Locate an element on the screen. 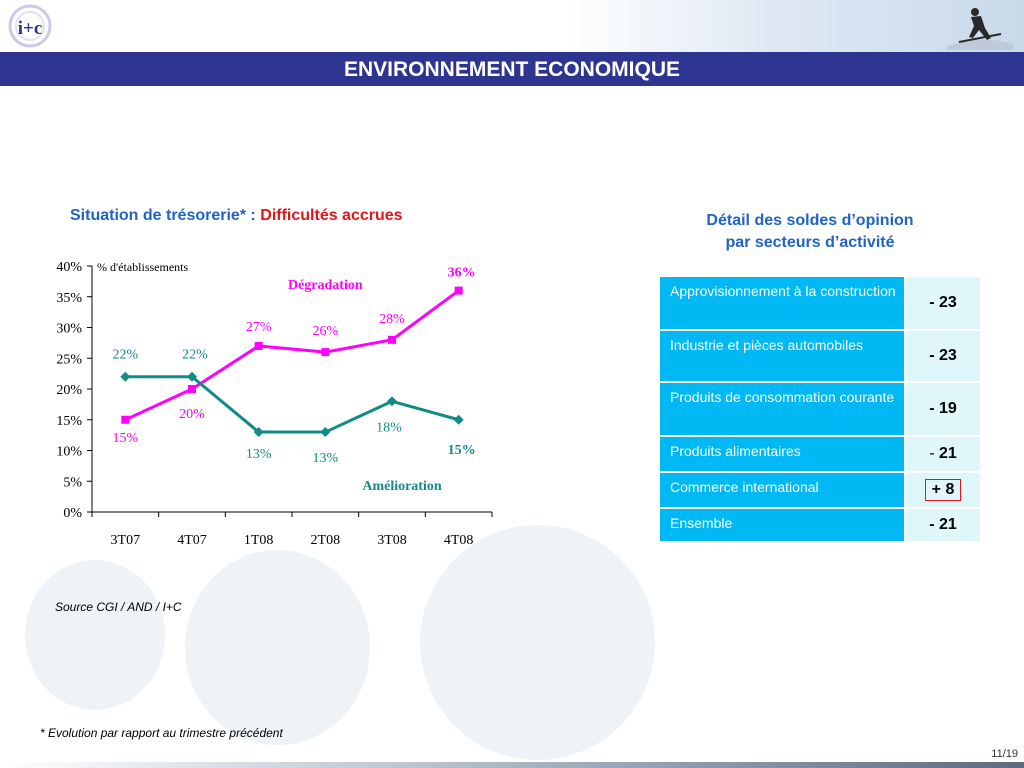 This screenshot has height=768, width=1024. table-row: Ensemble - 21 is located at coordinates (820, 525).